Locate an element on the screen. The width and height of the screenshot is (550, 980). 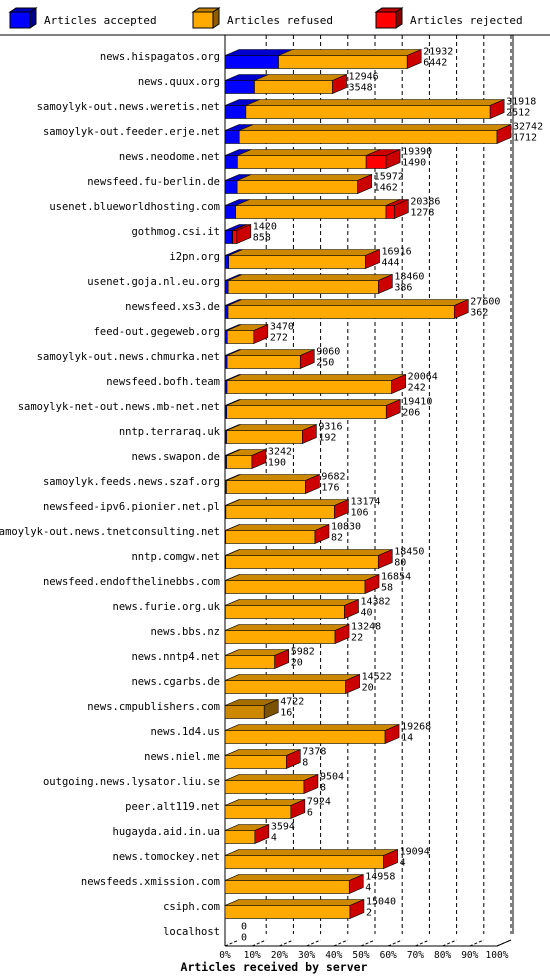
category-label: samoylyk-net-out.news.mb-net.net is located at coordinates (119, 407).